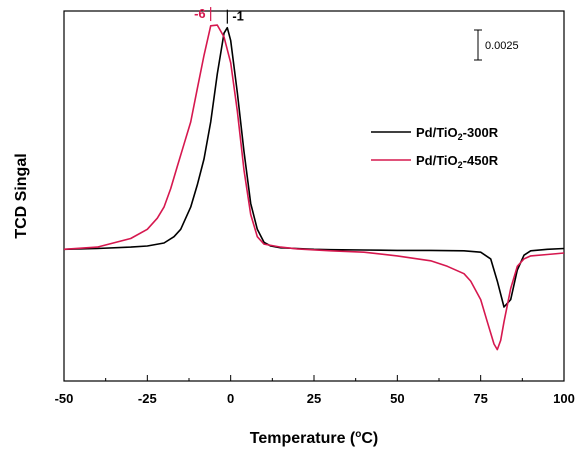  I want to click on legend: Pd/TiO2-300R Pd/TiO2-450R, so click(435, 147).